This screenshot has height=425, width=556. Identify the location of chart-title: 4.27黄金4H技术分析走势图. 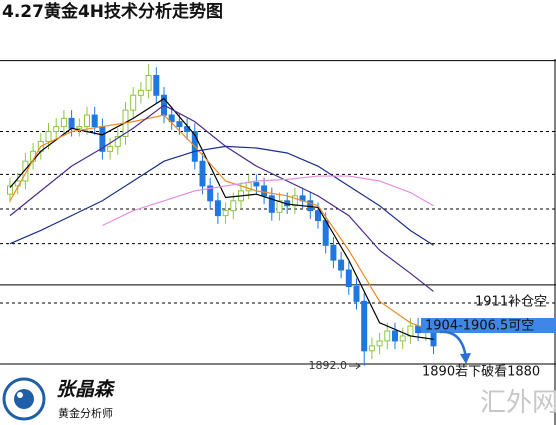
(112, 11).